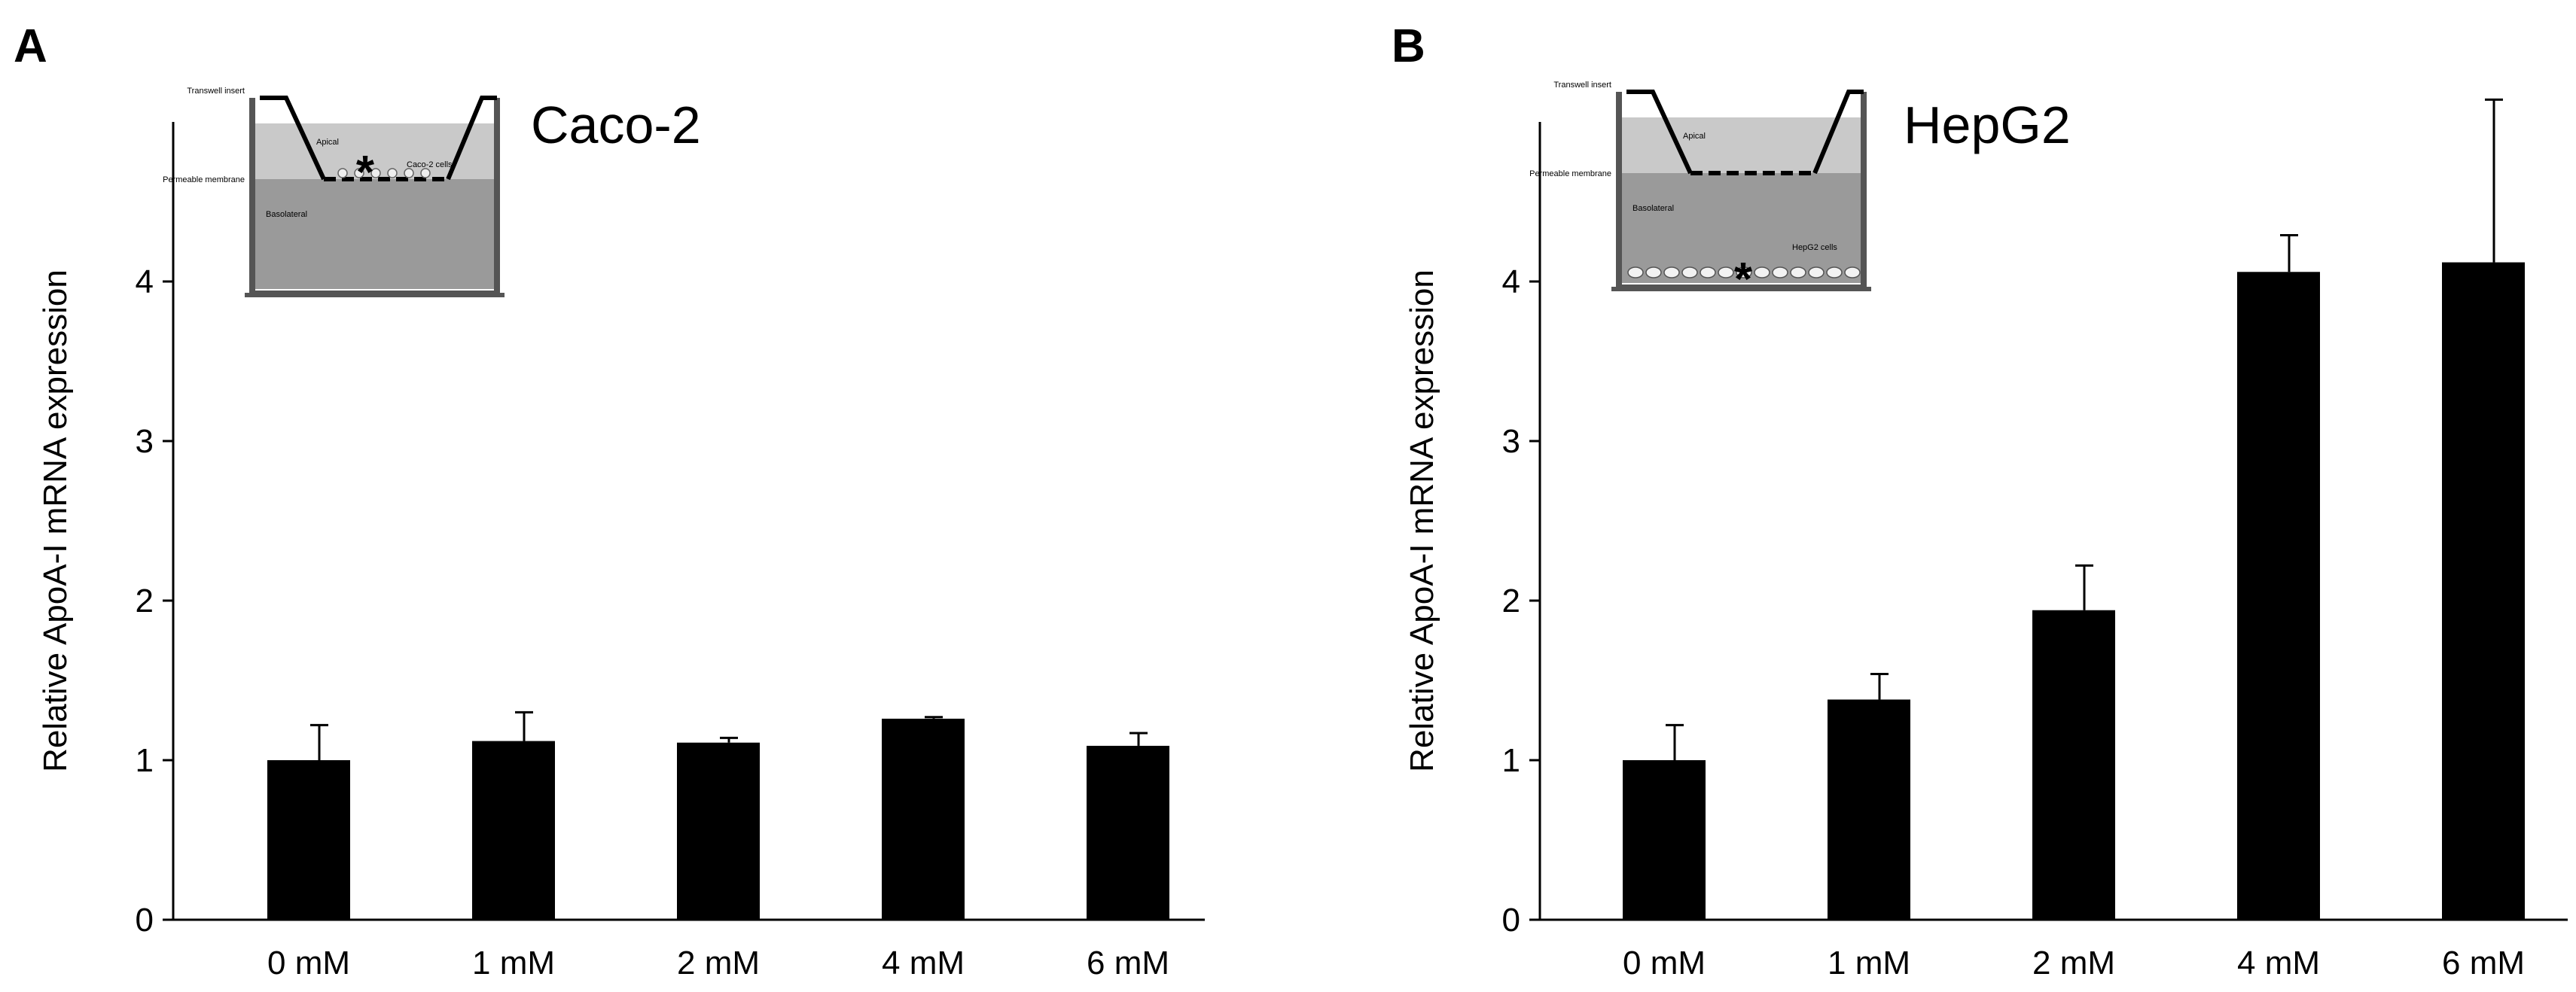 This screenshot has width=2576, height=992. What do you see at coordinates (30, 46) in the screenshot?
I see `panel-letter: A` at bounding box center [30, 46].